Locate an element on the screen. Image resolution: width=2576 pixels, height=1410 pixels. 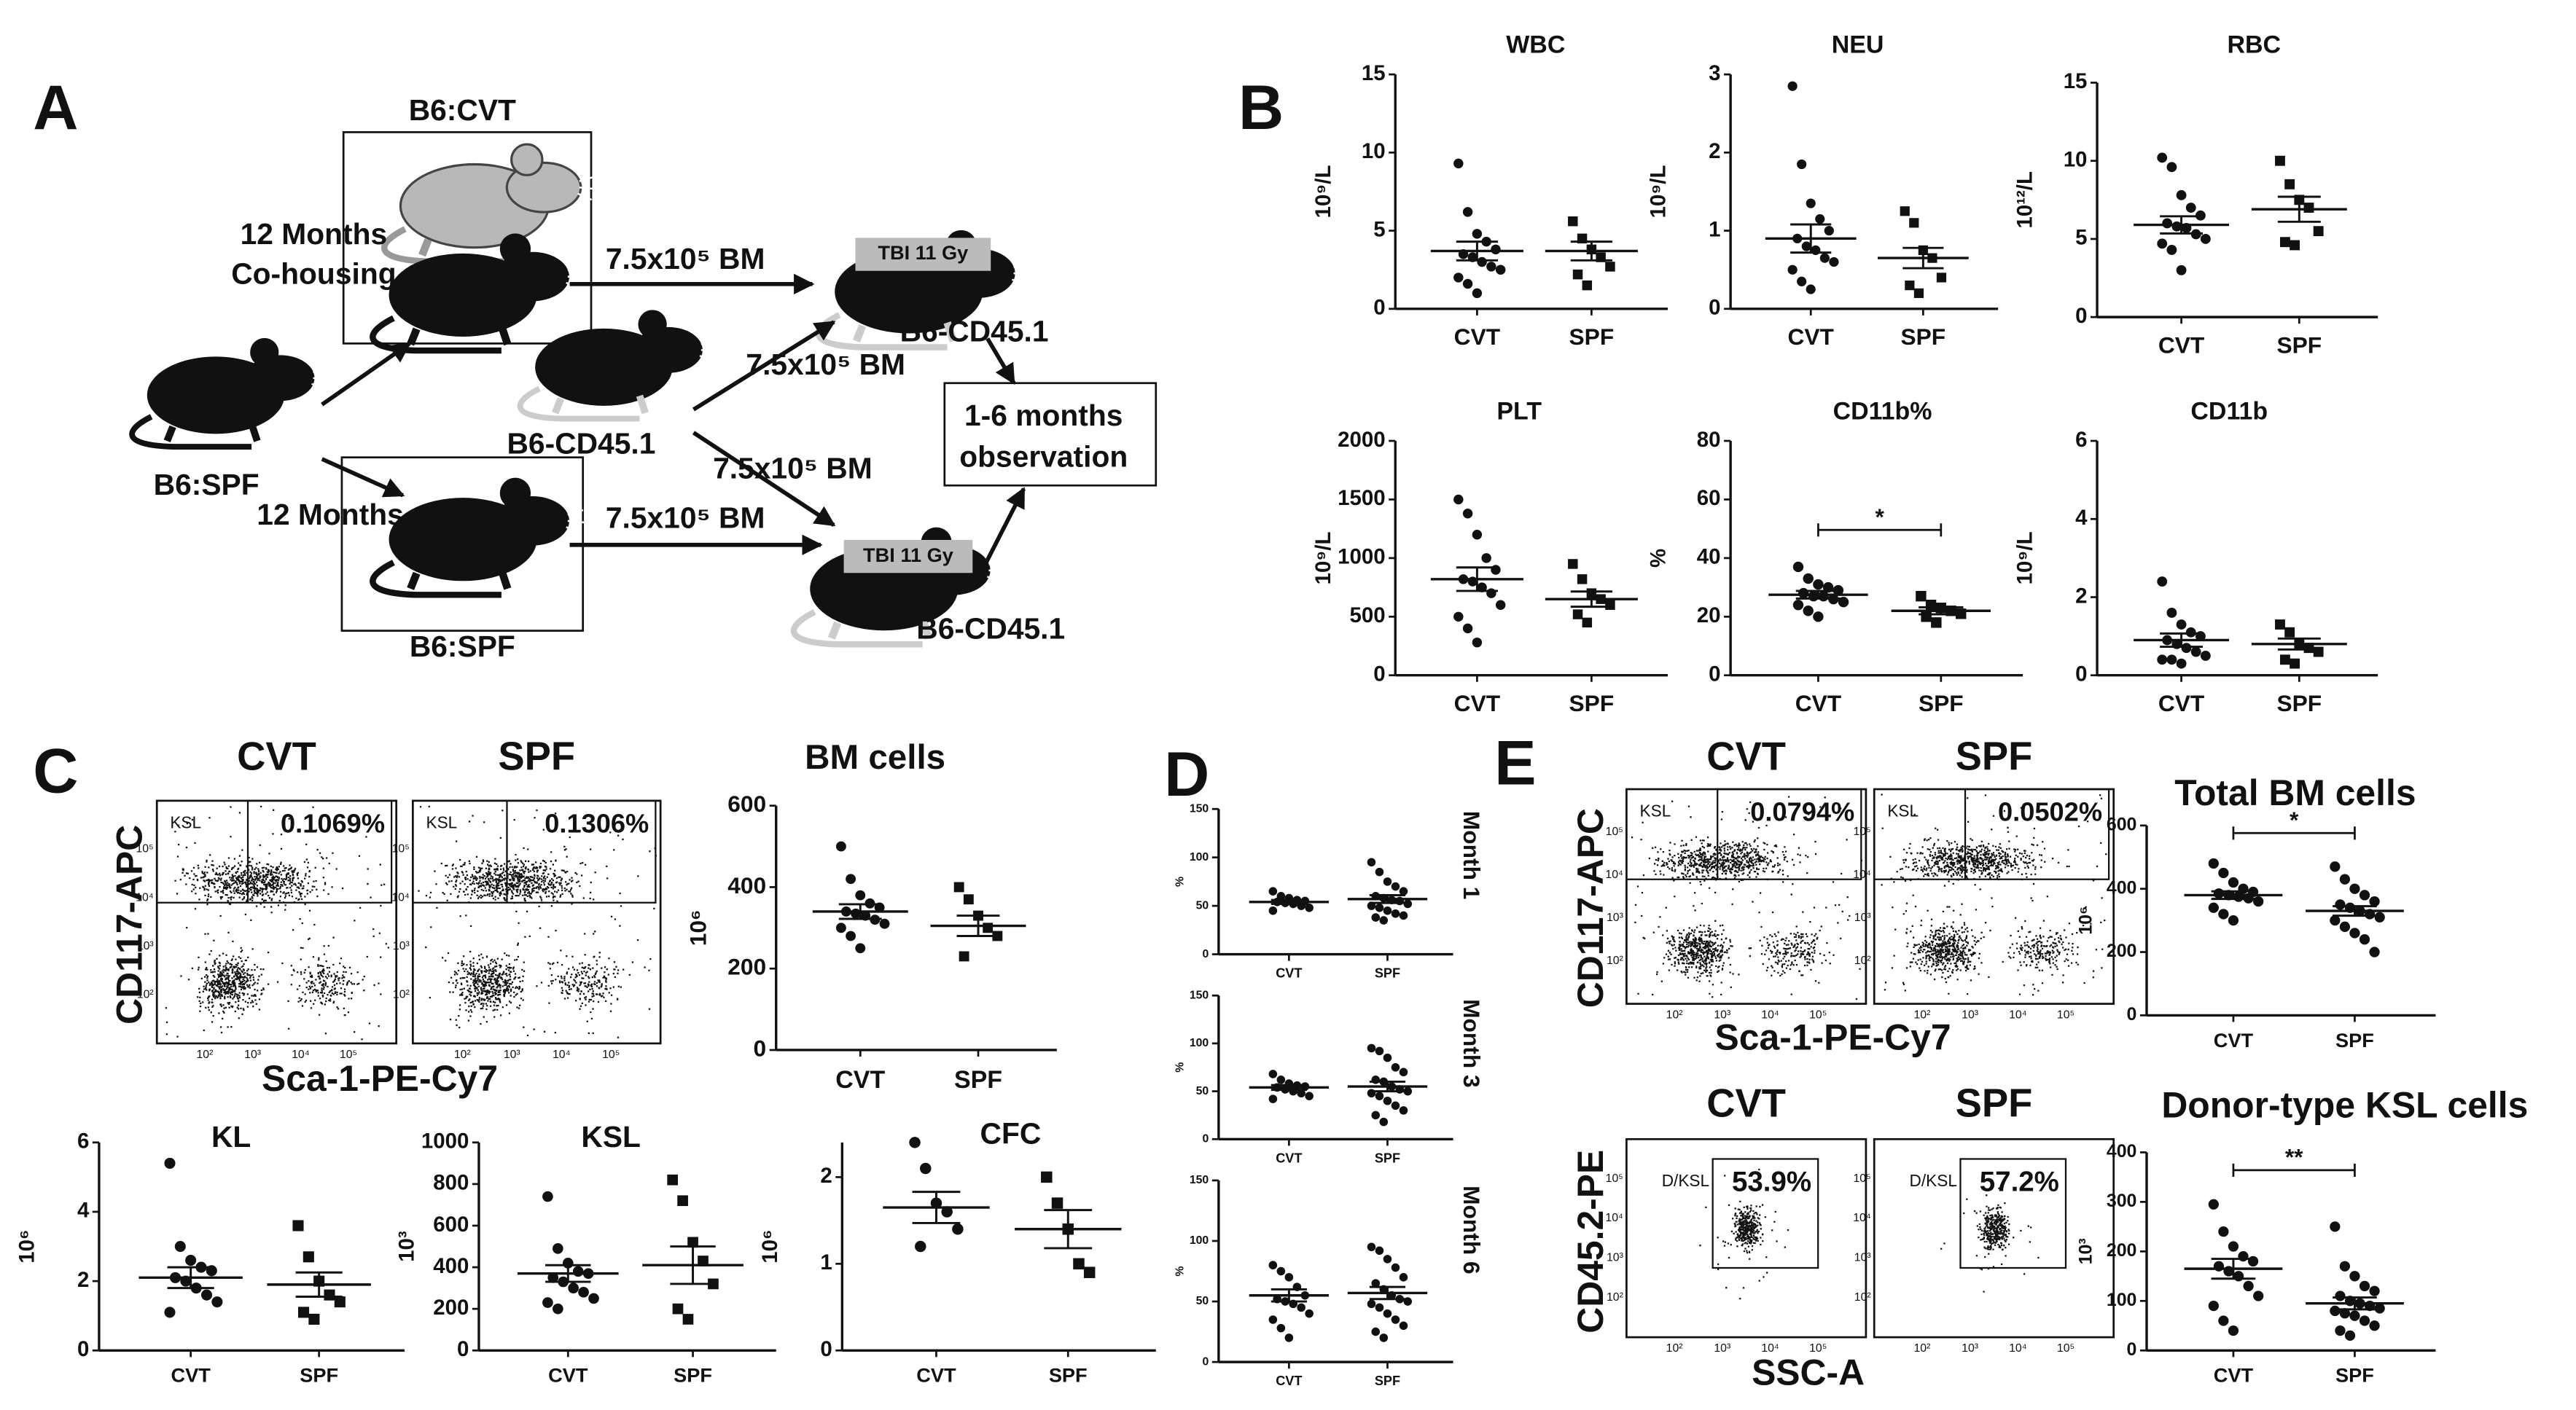
flow-x-tick-label: 10³ is located at coordinates (252, 1055).